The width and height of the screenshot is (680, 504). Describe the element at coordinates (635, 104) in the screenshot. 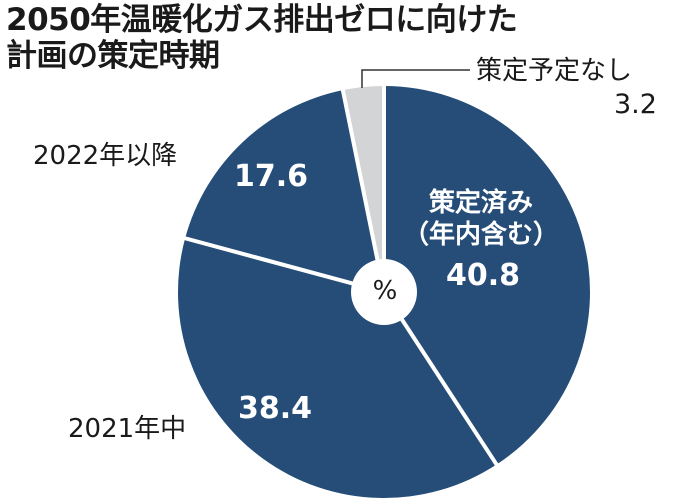

I see `category-value-none: 3.2` at that location.